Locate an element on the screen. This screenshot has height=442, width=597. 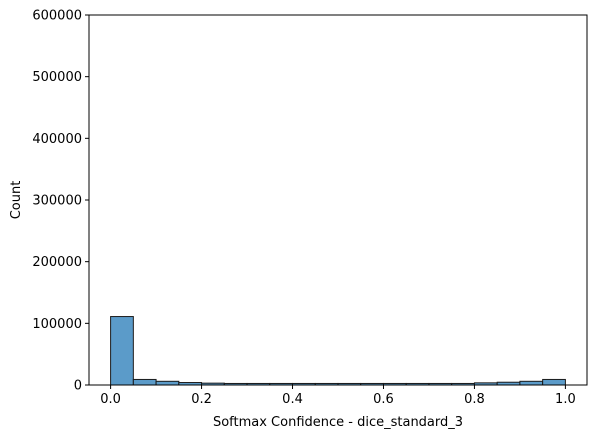
x-axis-label: Softmax Confidence - dice_standard_3 is located at coordinates (338, 422).